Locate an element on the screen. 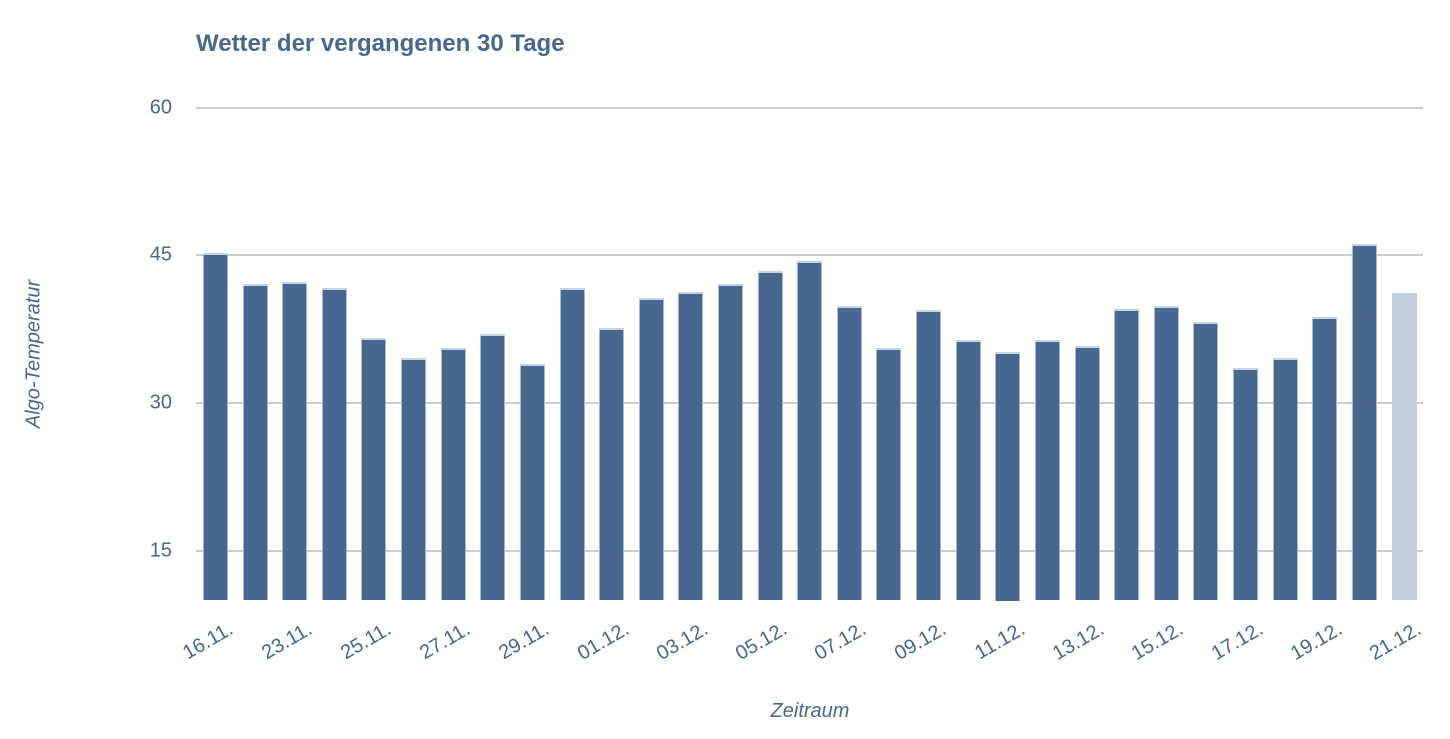  bar-19.12. is located at coordinates (1325, 458).